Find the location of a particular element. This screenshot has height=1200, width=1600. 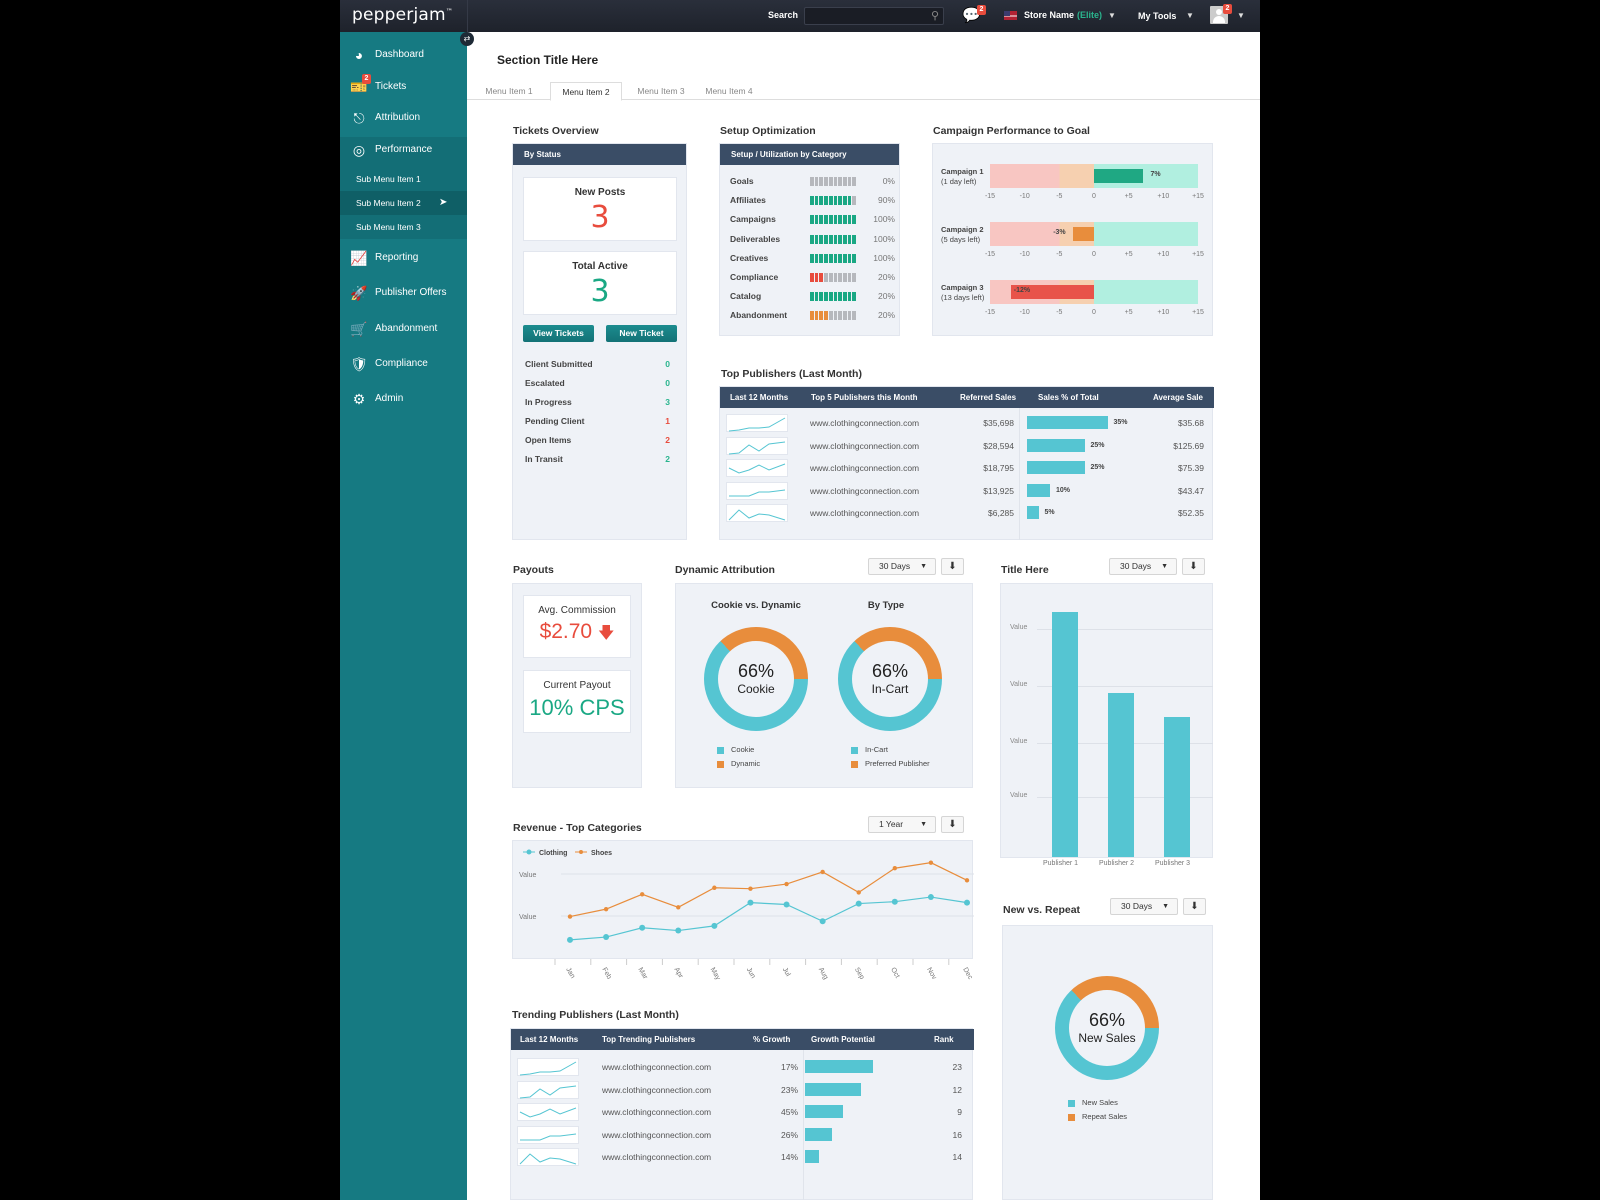

table-row: www.clothingconnection.com 45% 9 is located at coordinates (742, 1114).